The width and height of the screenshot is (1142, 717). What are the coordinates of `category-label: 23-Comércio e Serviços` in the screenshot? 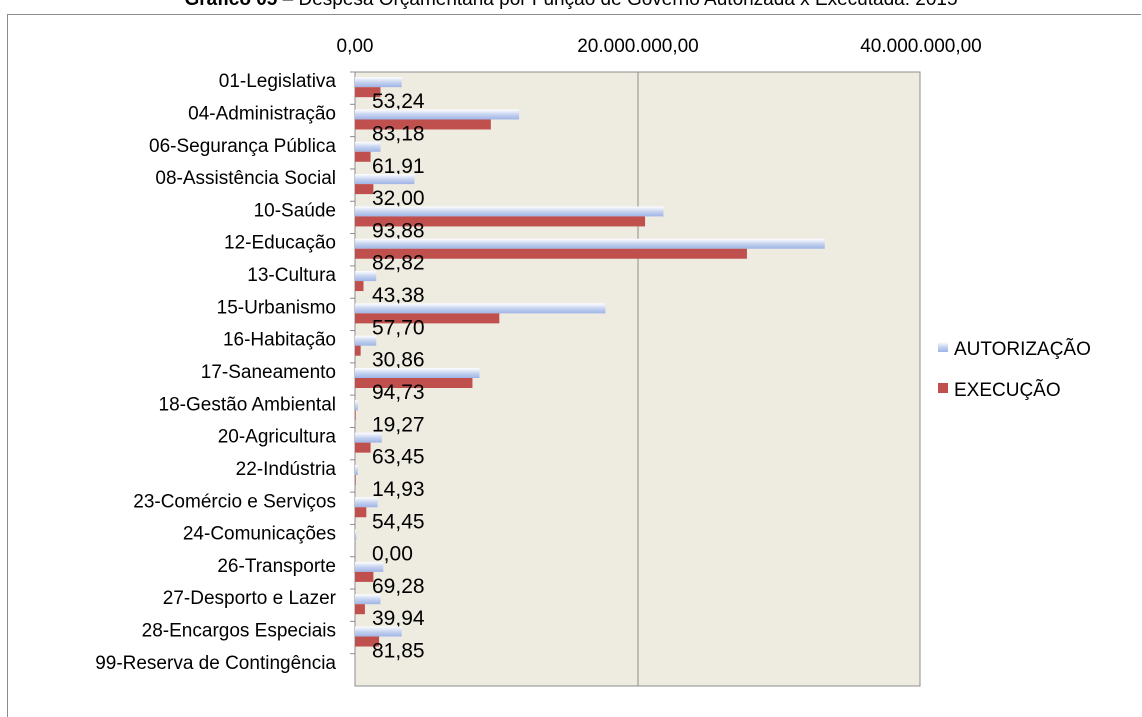 It's located at (234, 501).